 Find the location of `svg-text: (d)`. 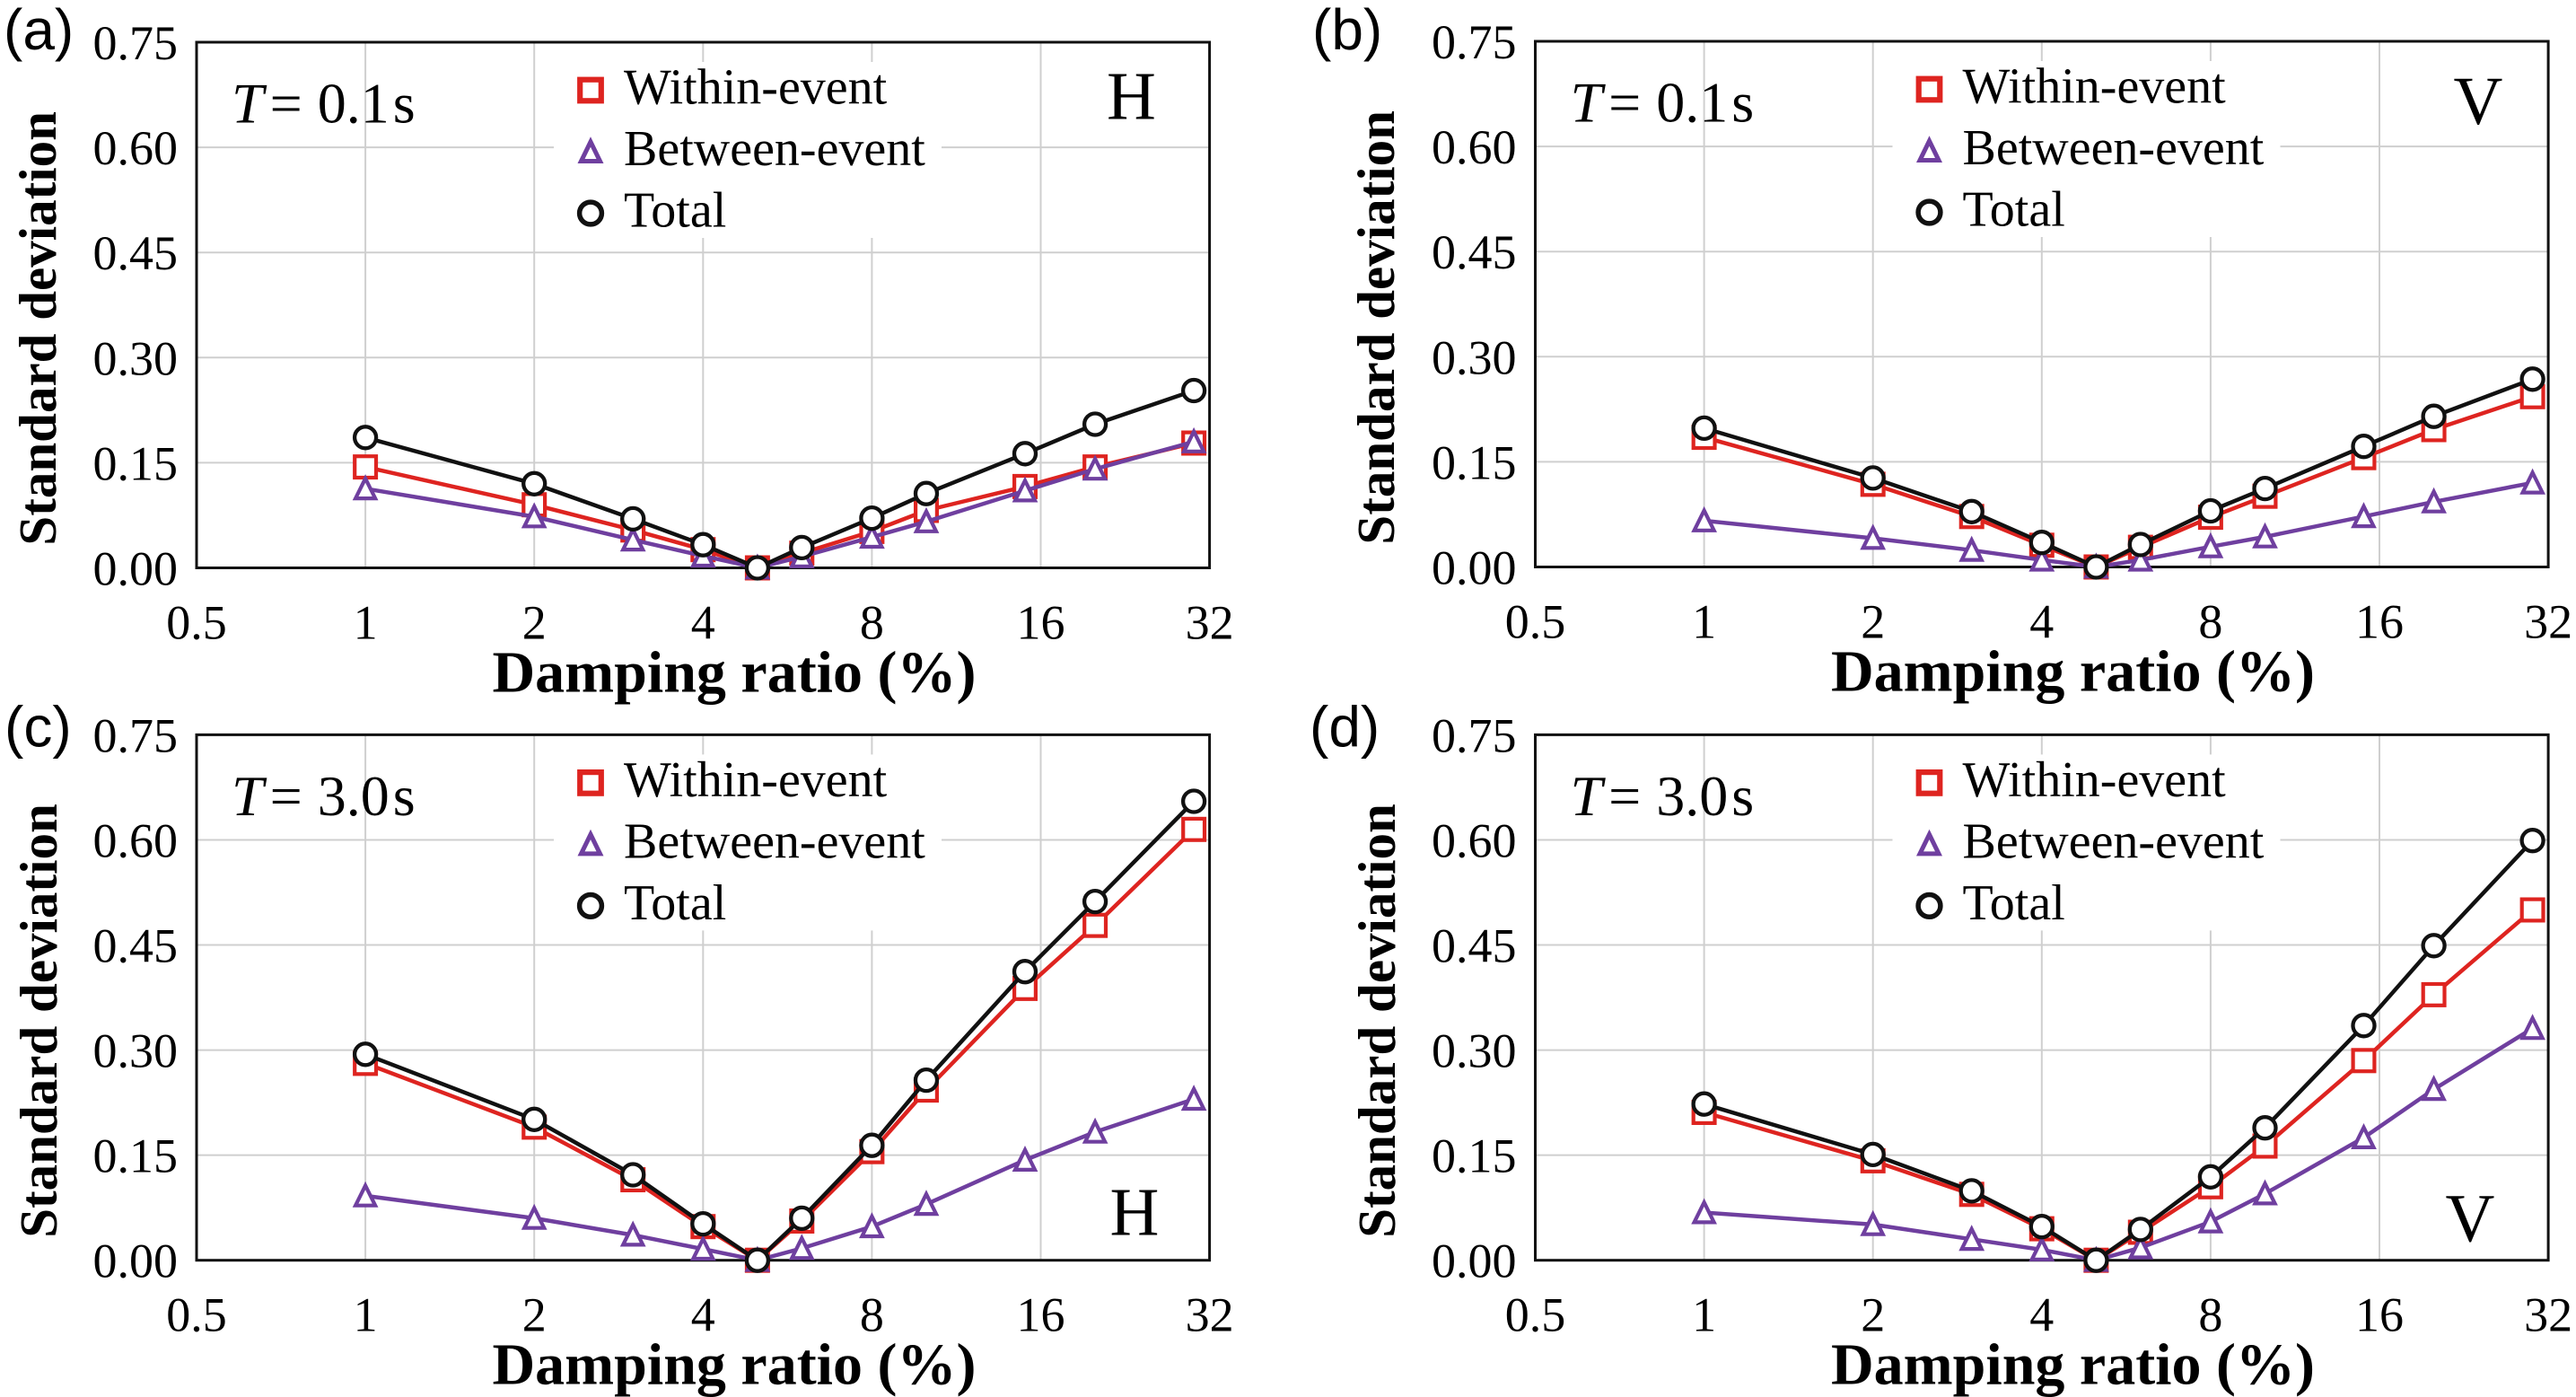

svg-text: (d) is located at coordinates (1345, 727).